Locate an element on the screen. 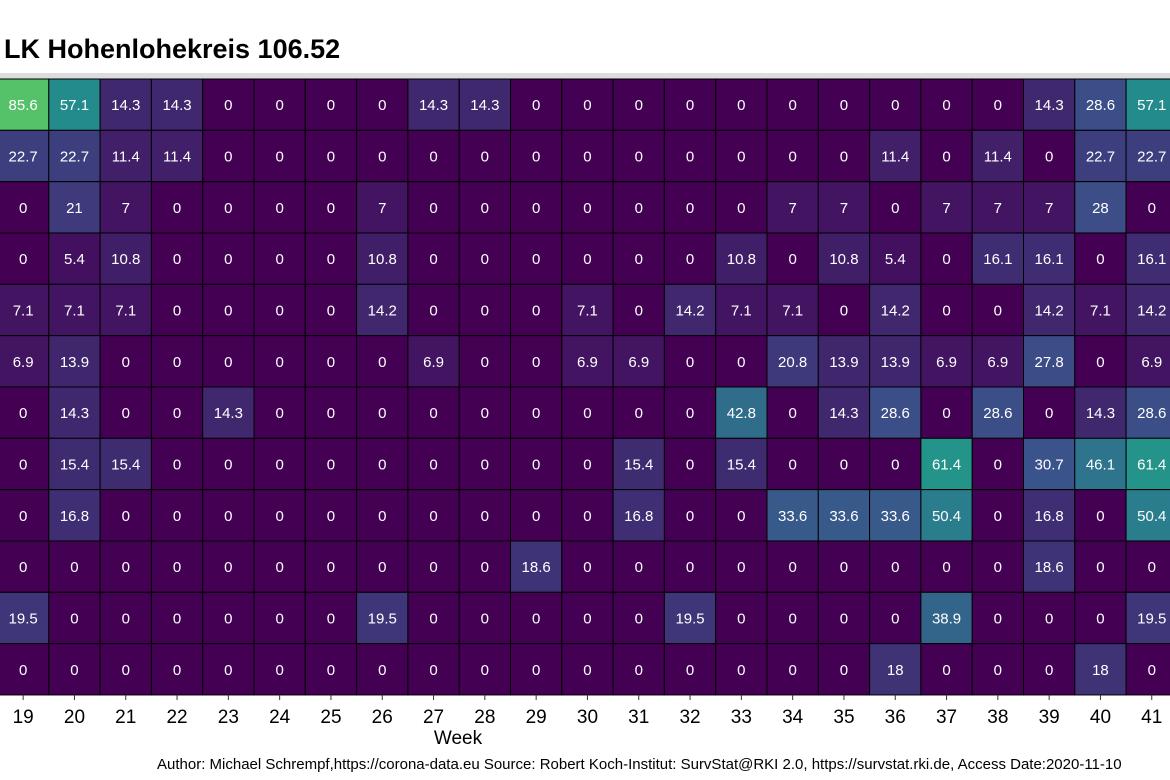 This screenshot has width=1170, height=780. cell-value-label: 14.3 is located at coordinates (228, 413).